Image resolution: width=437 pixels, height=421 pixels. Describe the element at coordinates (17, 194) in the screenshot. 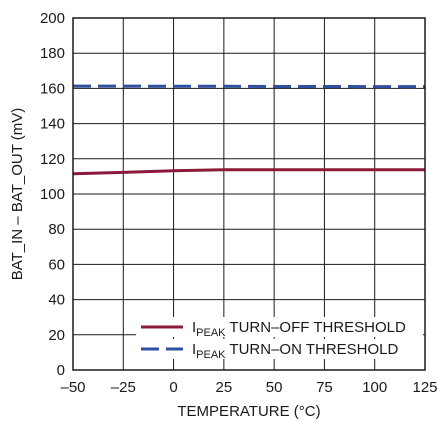

I see `y-axis-title: BAT_IN – BAT_OUT (mV)` at that location.